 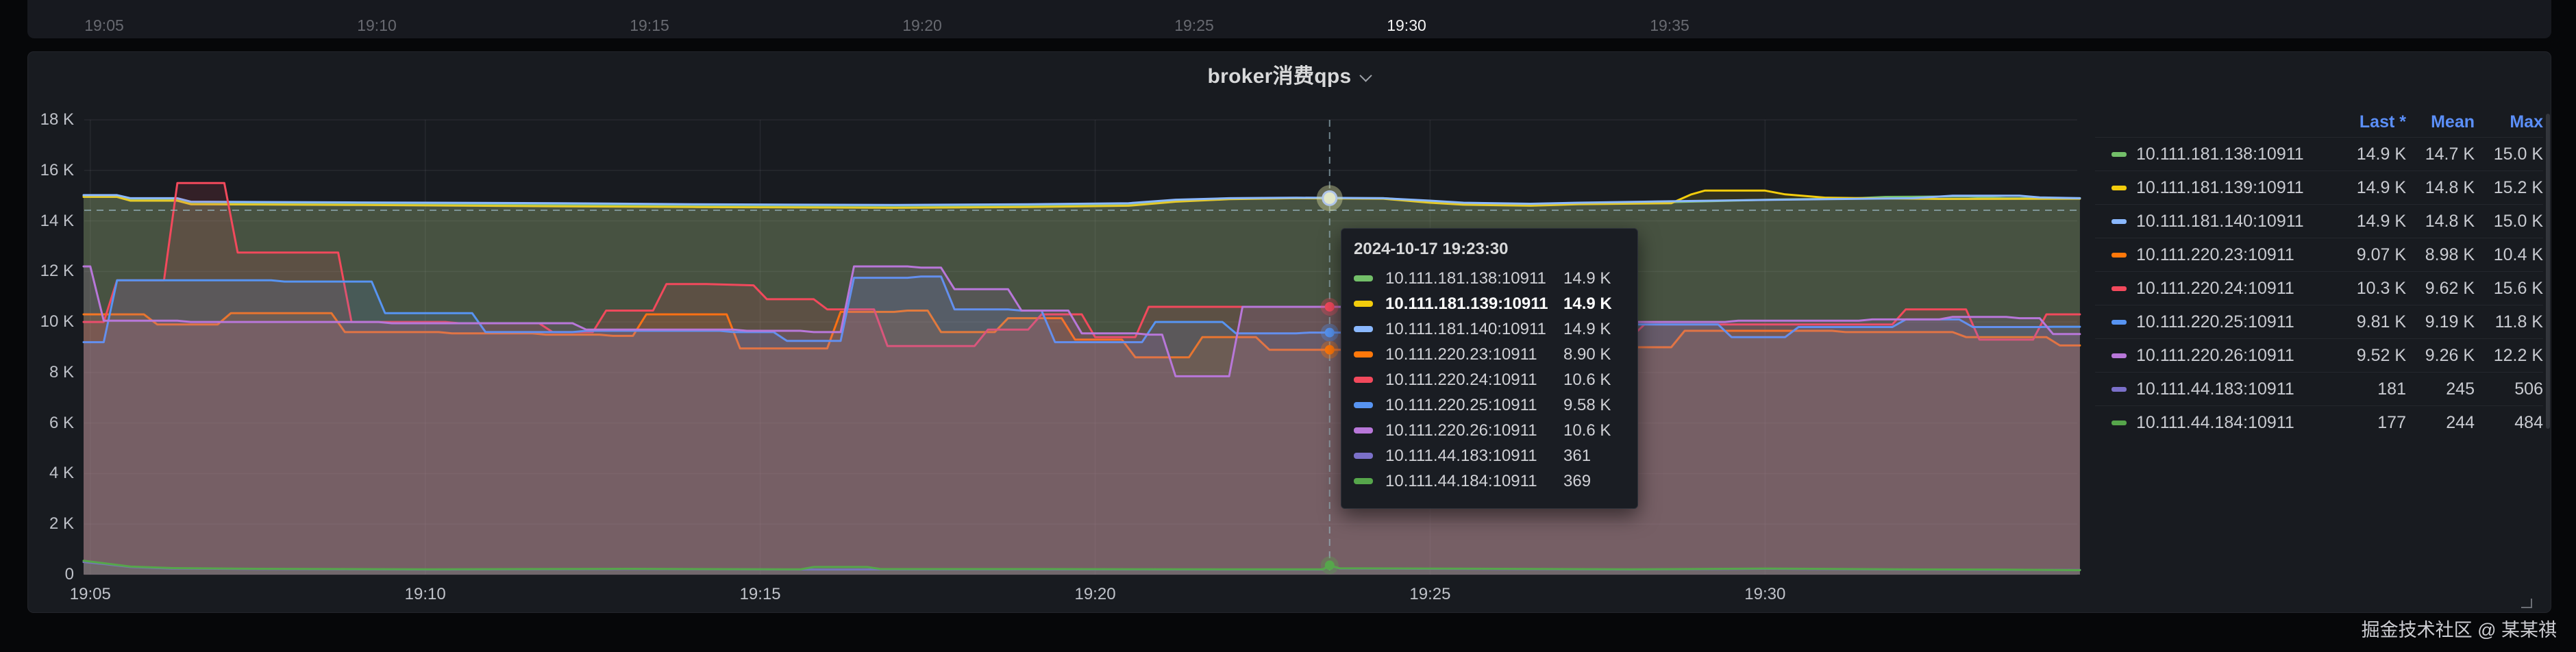 I want to click on legend-value-max: 484, so click(x=2528, y=422).